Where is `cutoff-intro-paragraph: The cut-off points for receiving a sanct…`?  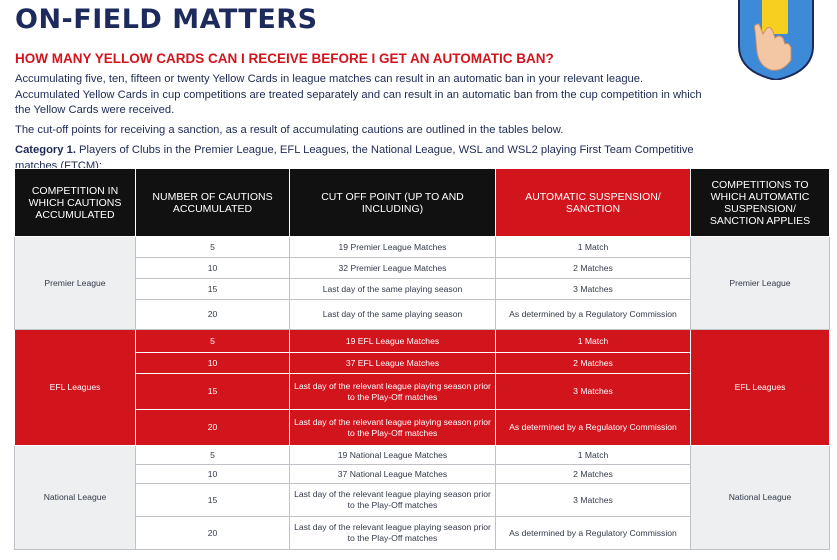 cutoff-intro-paragraph: The cut-off points for receiving a sanct… is located at coordinates (289, 130).